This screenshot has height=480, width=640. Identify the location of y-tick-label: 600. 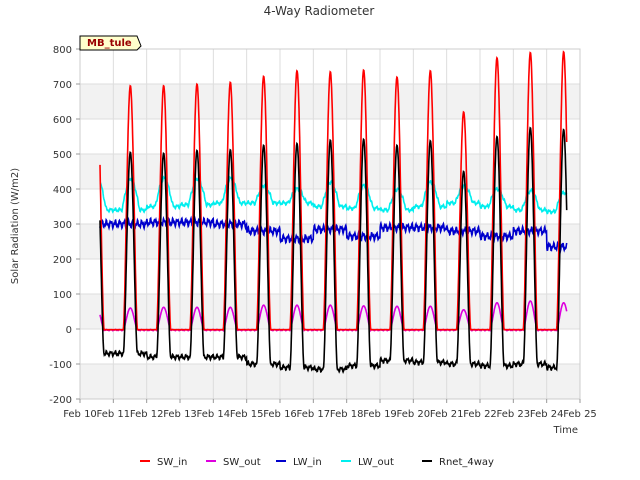
(62, 120).